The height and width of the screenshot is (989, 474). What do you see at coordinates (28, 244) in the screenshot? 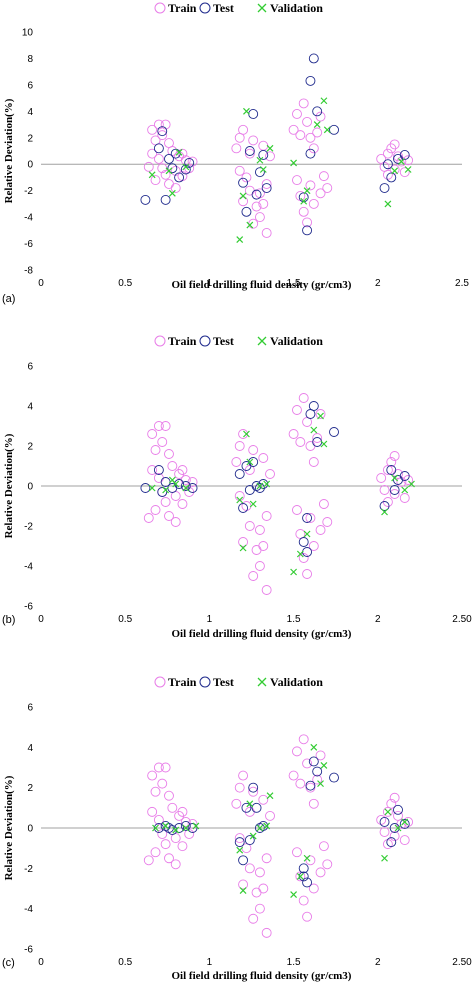
I see `y-tick-label: -6` at bounding box center [28, 244].